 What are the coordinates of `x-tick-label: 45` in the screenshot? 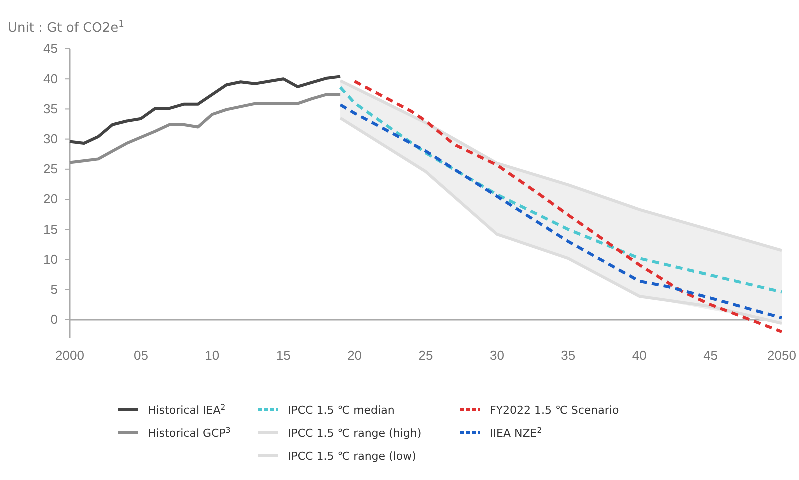 It's located at (711, 356).